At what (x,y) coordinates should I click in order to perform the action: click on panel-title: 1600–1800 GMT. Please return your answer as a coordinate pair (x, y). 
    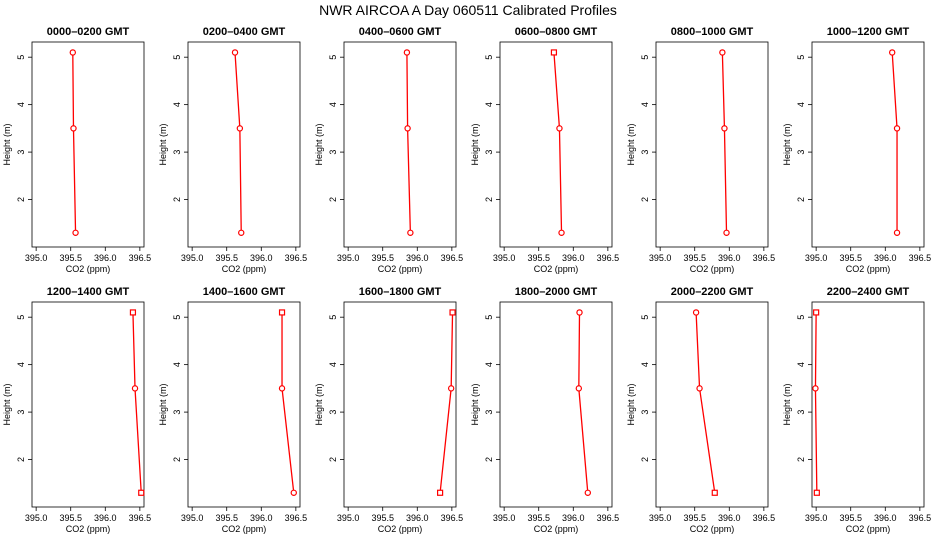
    Looking at the image, I should click on (400, 292).